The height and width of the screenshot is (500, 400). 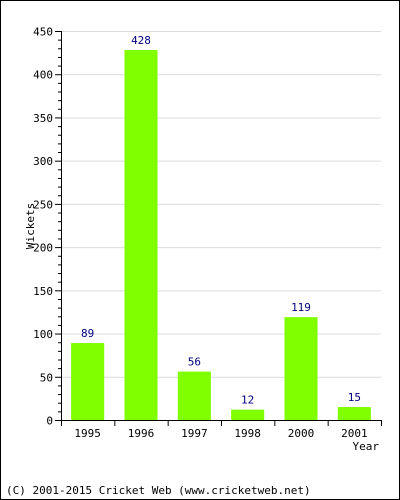 What do you see at coordinates (43, 161) in the screenshot?
I see `y-tick-label-300: 300` at bounding box center [43, 161].